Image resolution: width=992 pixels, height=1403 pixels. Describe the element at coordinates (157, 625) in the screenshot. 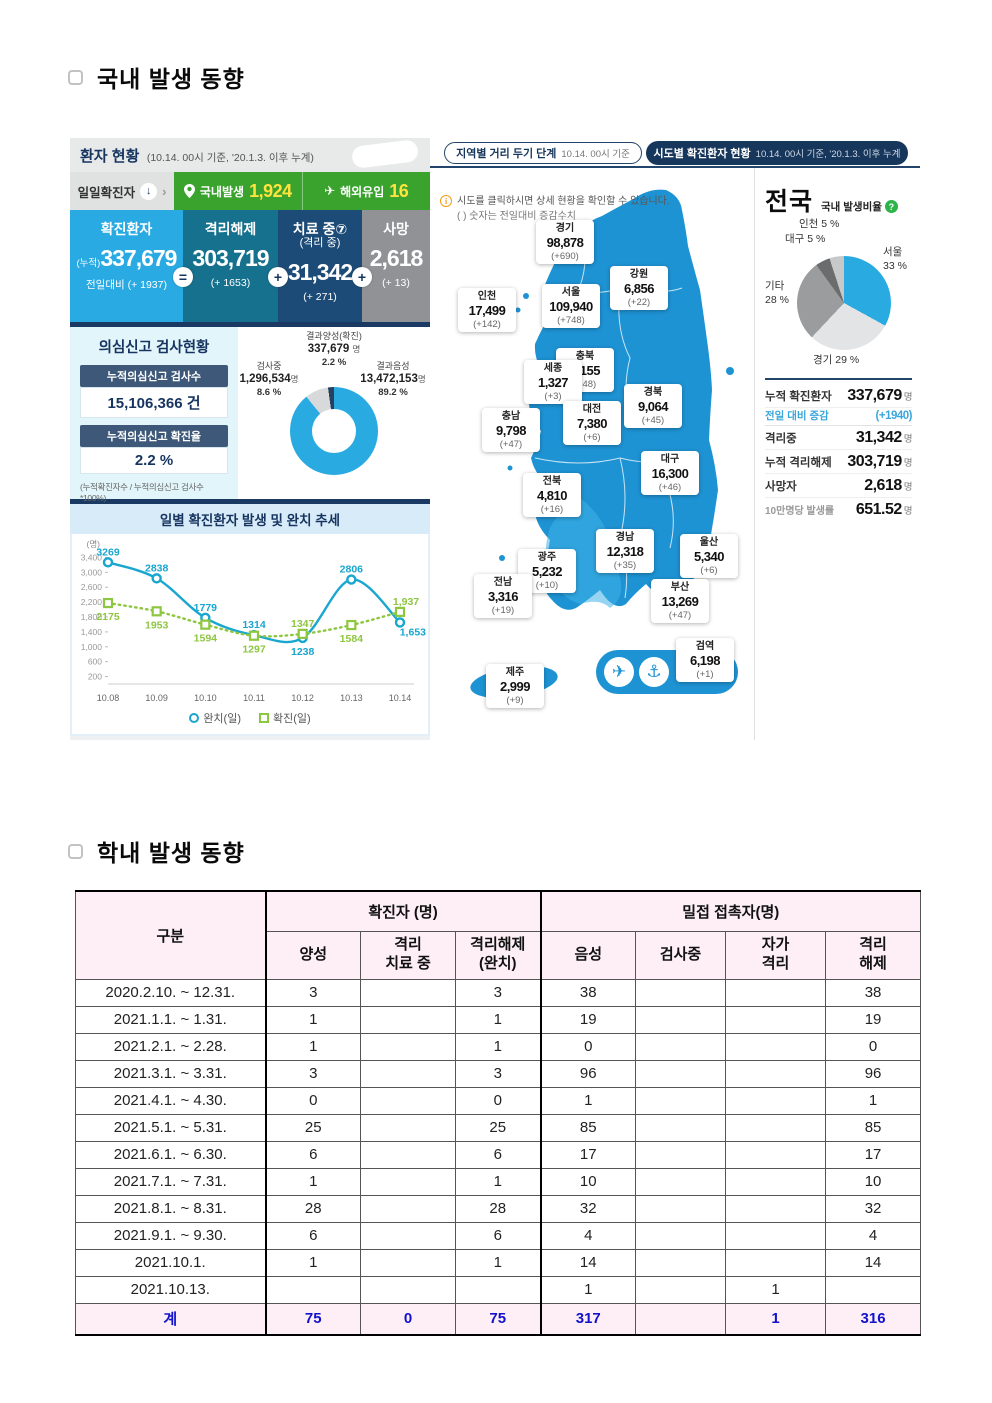

I see `svg-text: 1953` at that location.